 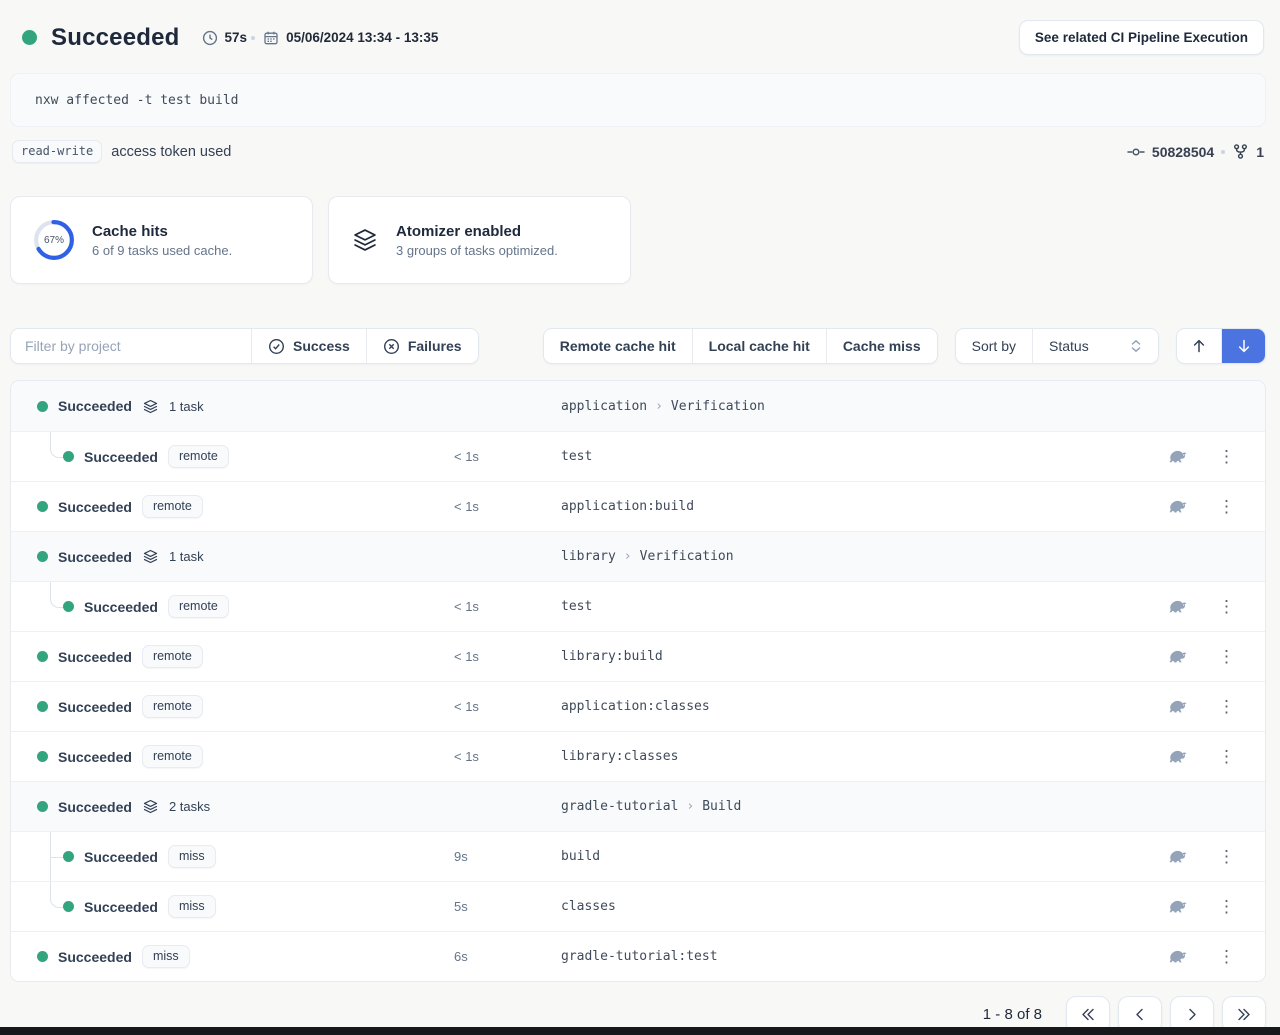 I want to click on project-name: gradle-tutorial, so click(x=620, y=806).